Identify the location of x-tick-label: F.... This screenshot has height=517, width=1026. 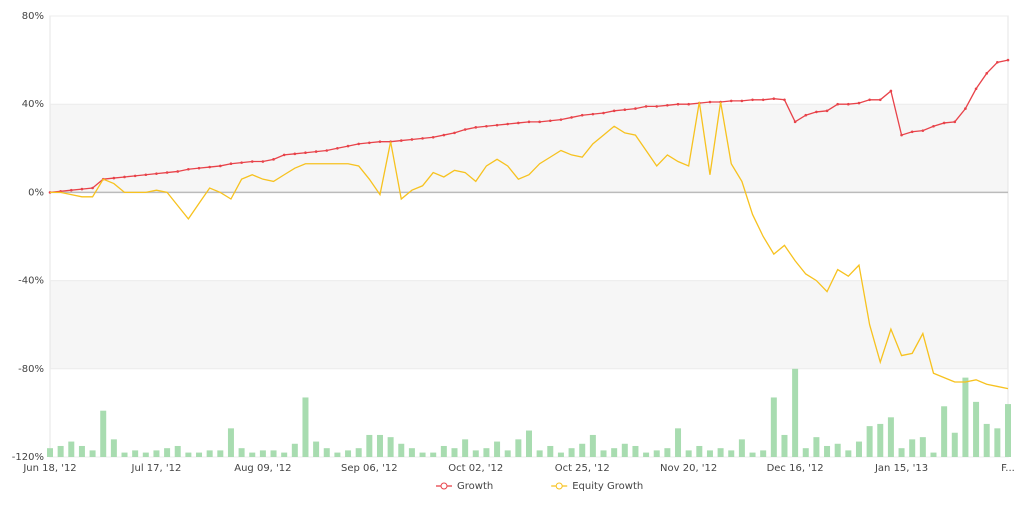
(1008, 468).